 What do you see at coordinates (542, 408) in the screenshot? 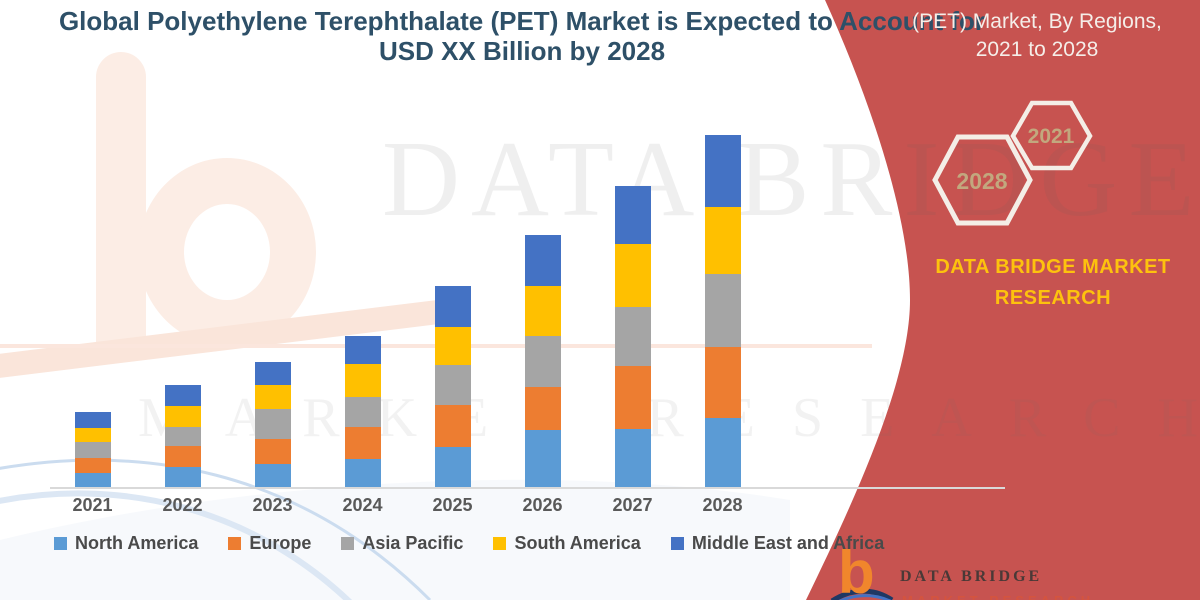
I see `bar-segment-2026-europe` at bounding box center [542, 408].